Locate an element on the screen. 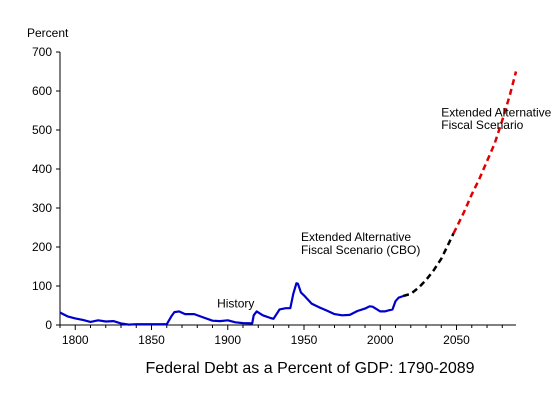 The height and width of the screenshot is (403, 556). y-tick-label: 700 is located at coordinates (42, 52).